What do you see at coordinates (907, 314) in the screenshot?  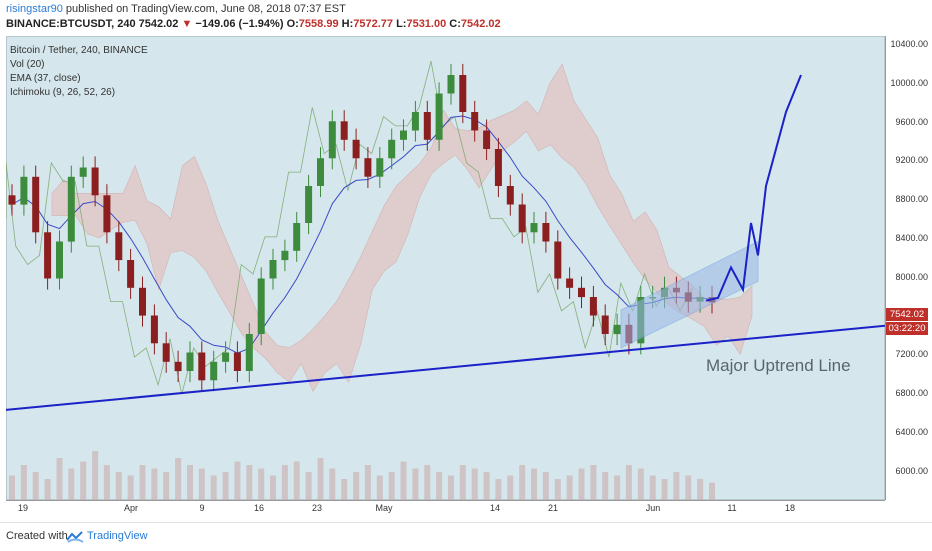 I see `last-price-tag: 7542.02` at bounding box center [907, 314].